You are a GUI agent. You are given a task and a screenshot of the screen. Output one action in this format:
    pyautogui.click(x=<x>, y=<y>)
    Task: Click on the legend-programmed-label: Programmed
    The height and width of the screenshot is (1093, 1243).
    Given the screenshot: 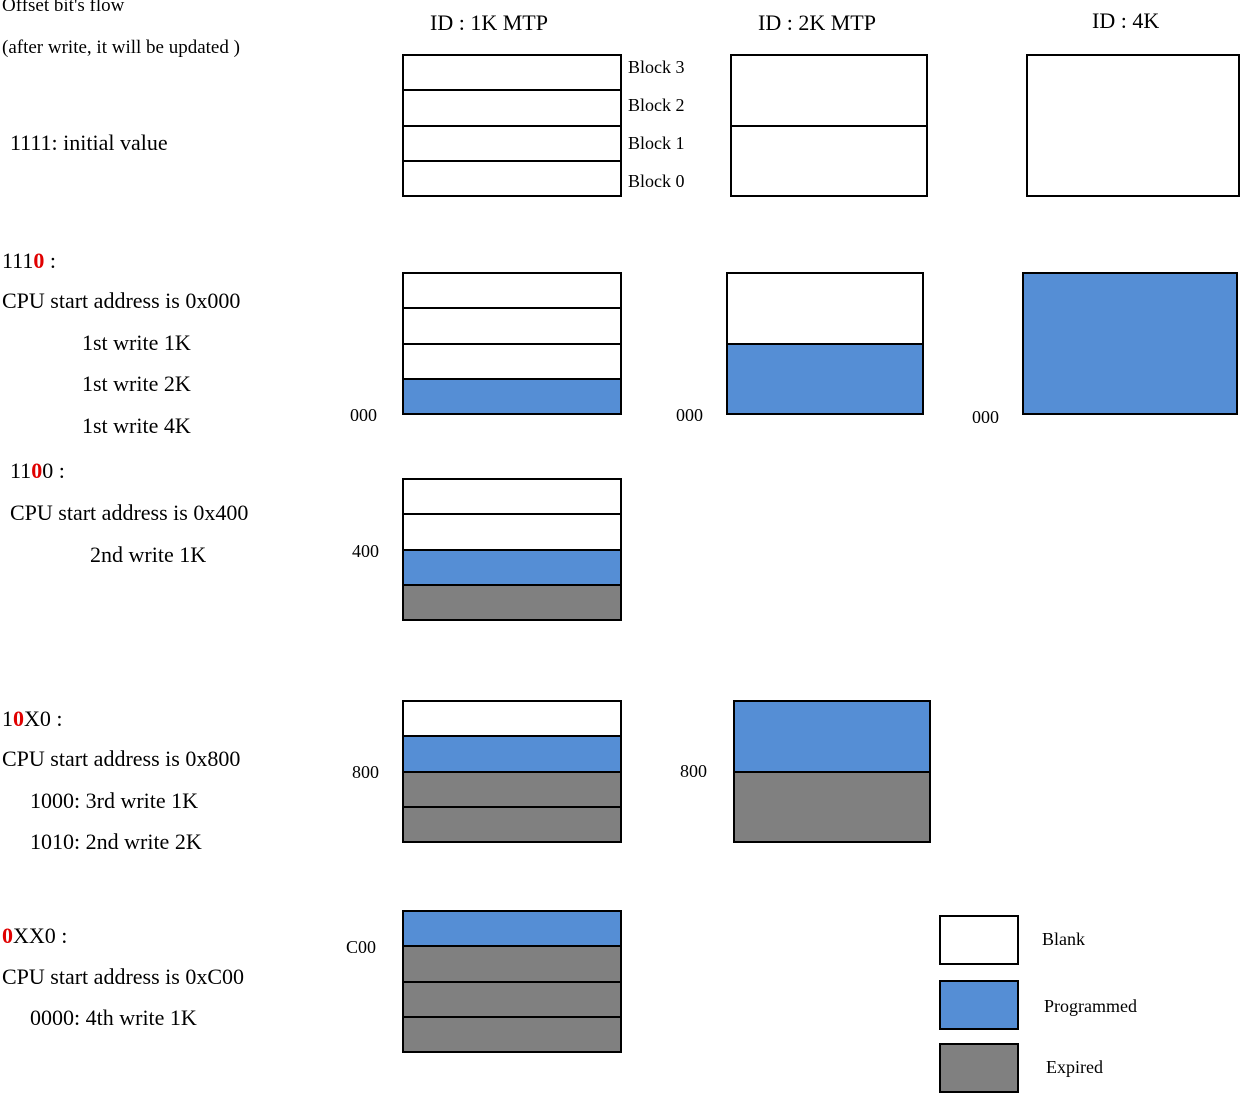 What is the action you would take?
    pyautogui.click(x=1090, y=1006)
    